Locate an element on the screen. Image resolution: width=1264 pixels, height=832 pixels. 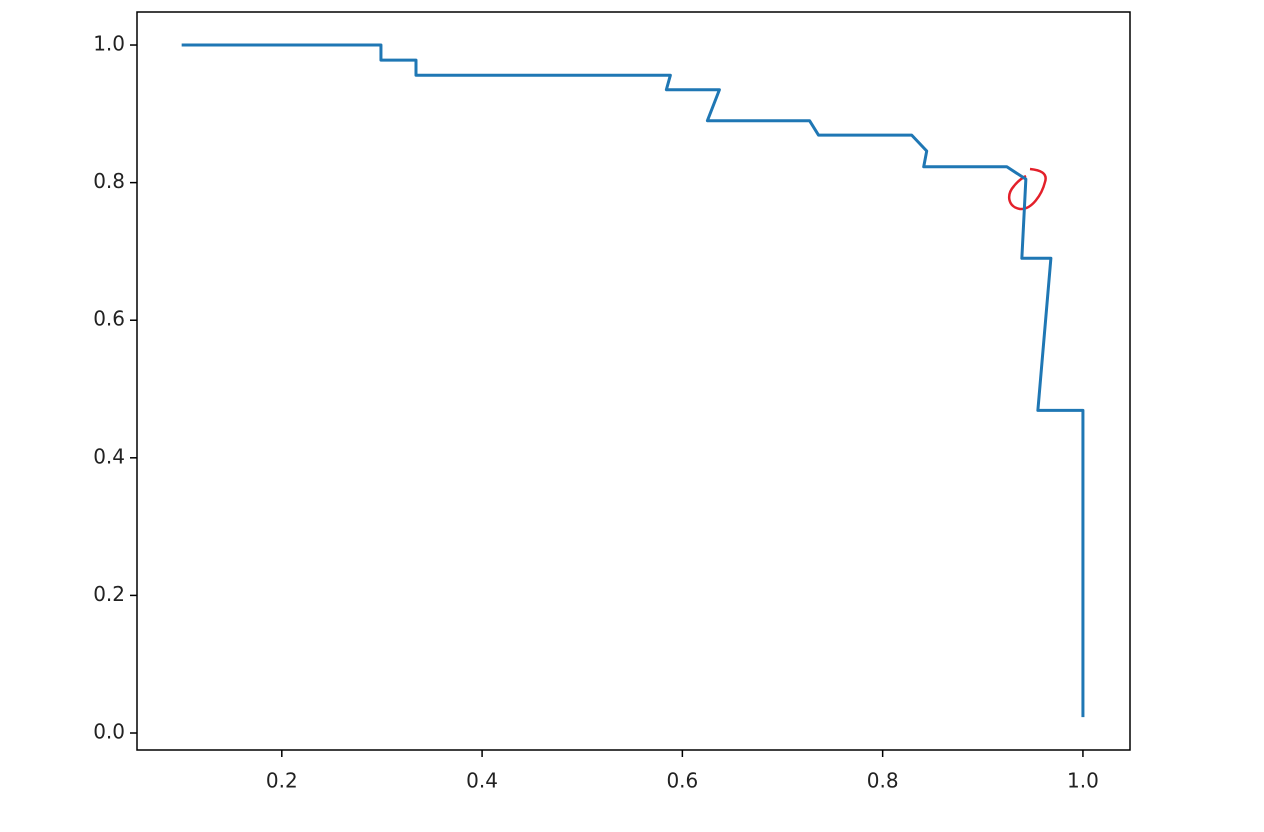
y-tick-label: 0.0 is located at coordinates (109, 732).